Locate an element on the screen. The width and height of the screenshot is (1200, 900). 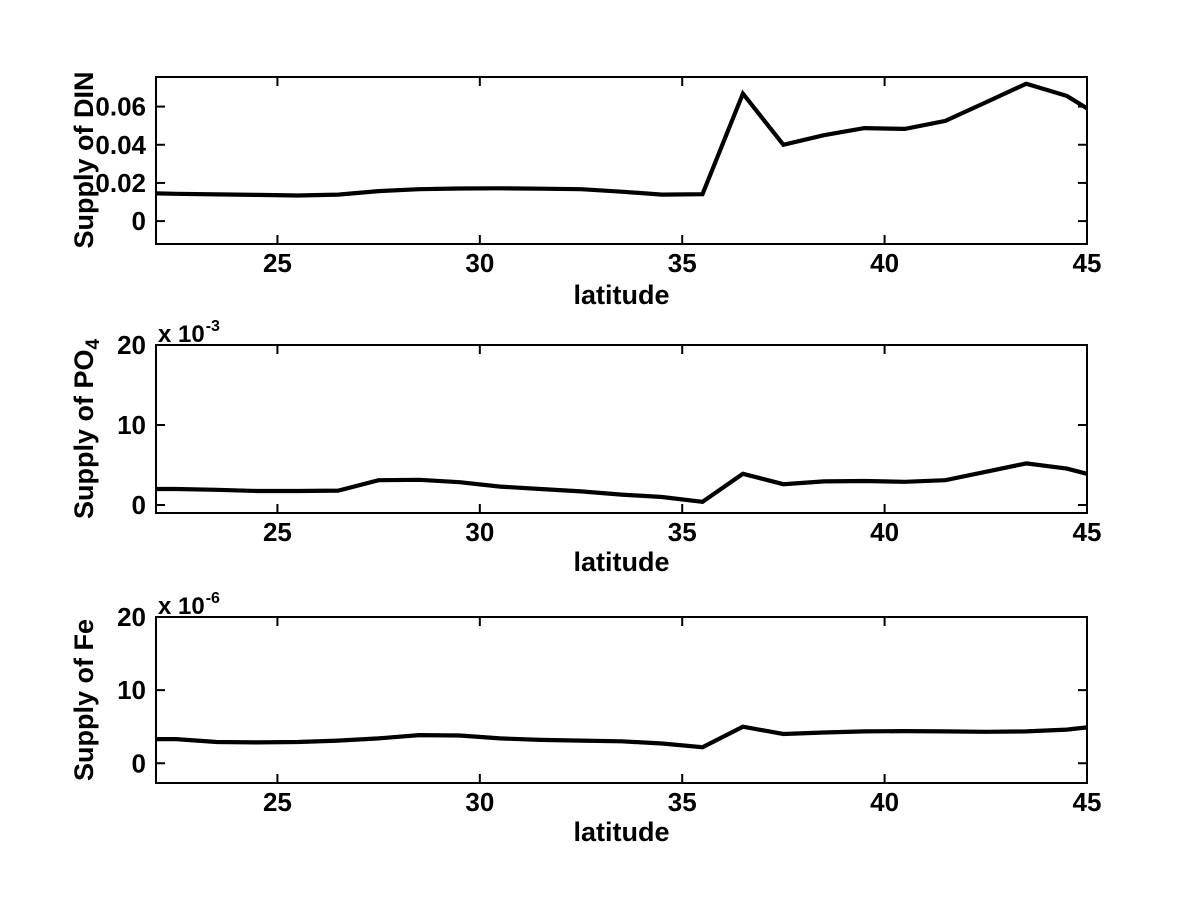
scale-multiplier-fe: x 10-6 is located at coordinates (189, 604).